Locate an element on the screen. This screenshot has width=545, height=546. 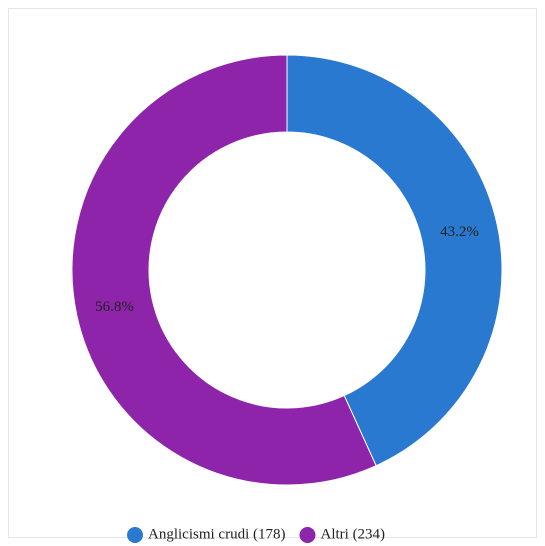
legend-label: Anglicismi crudi (178) is located at coordinates (216, 534).